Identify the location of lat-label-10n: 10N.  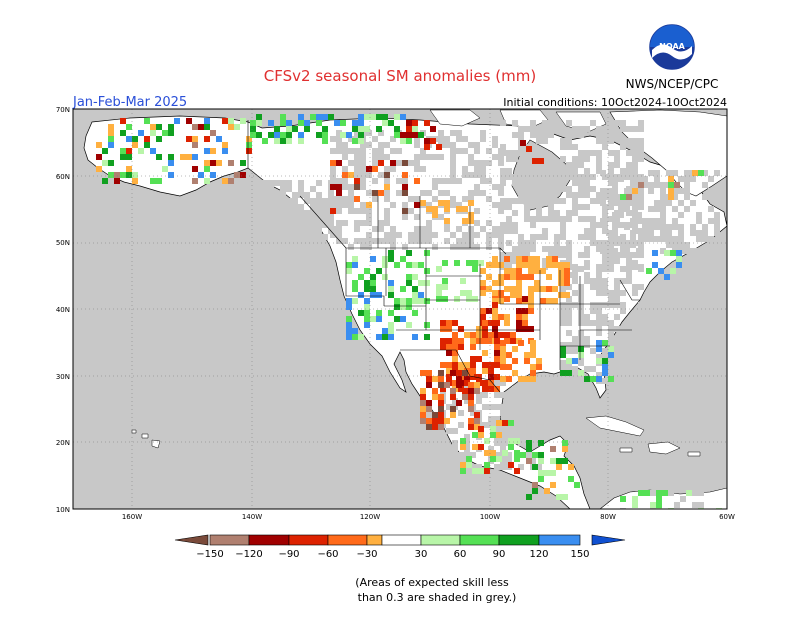
(63, 510).